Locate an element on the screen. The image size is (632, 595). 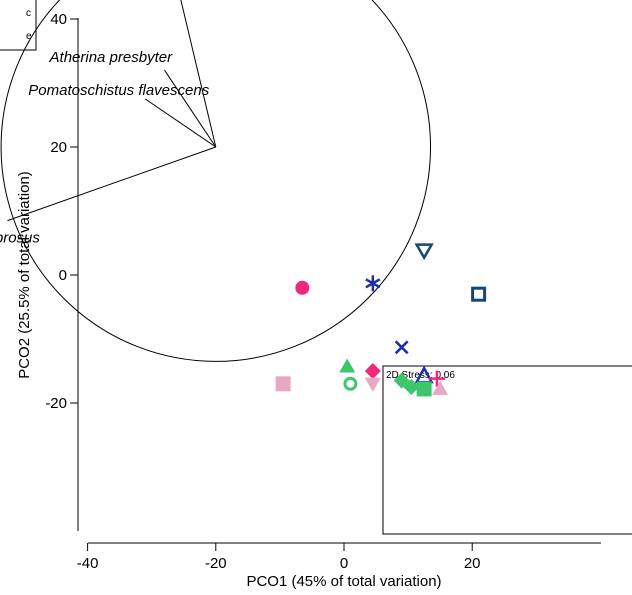
data-point-plus is located at coordinates (436, 378).